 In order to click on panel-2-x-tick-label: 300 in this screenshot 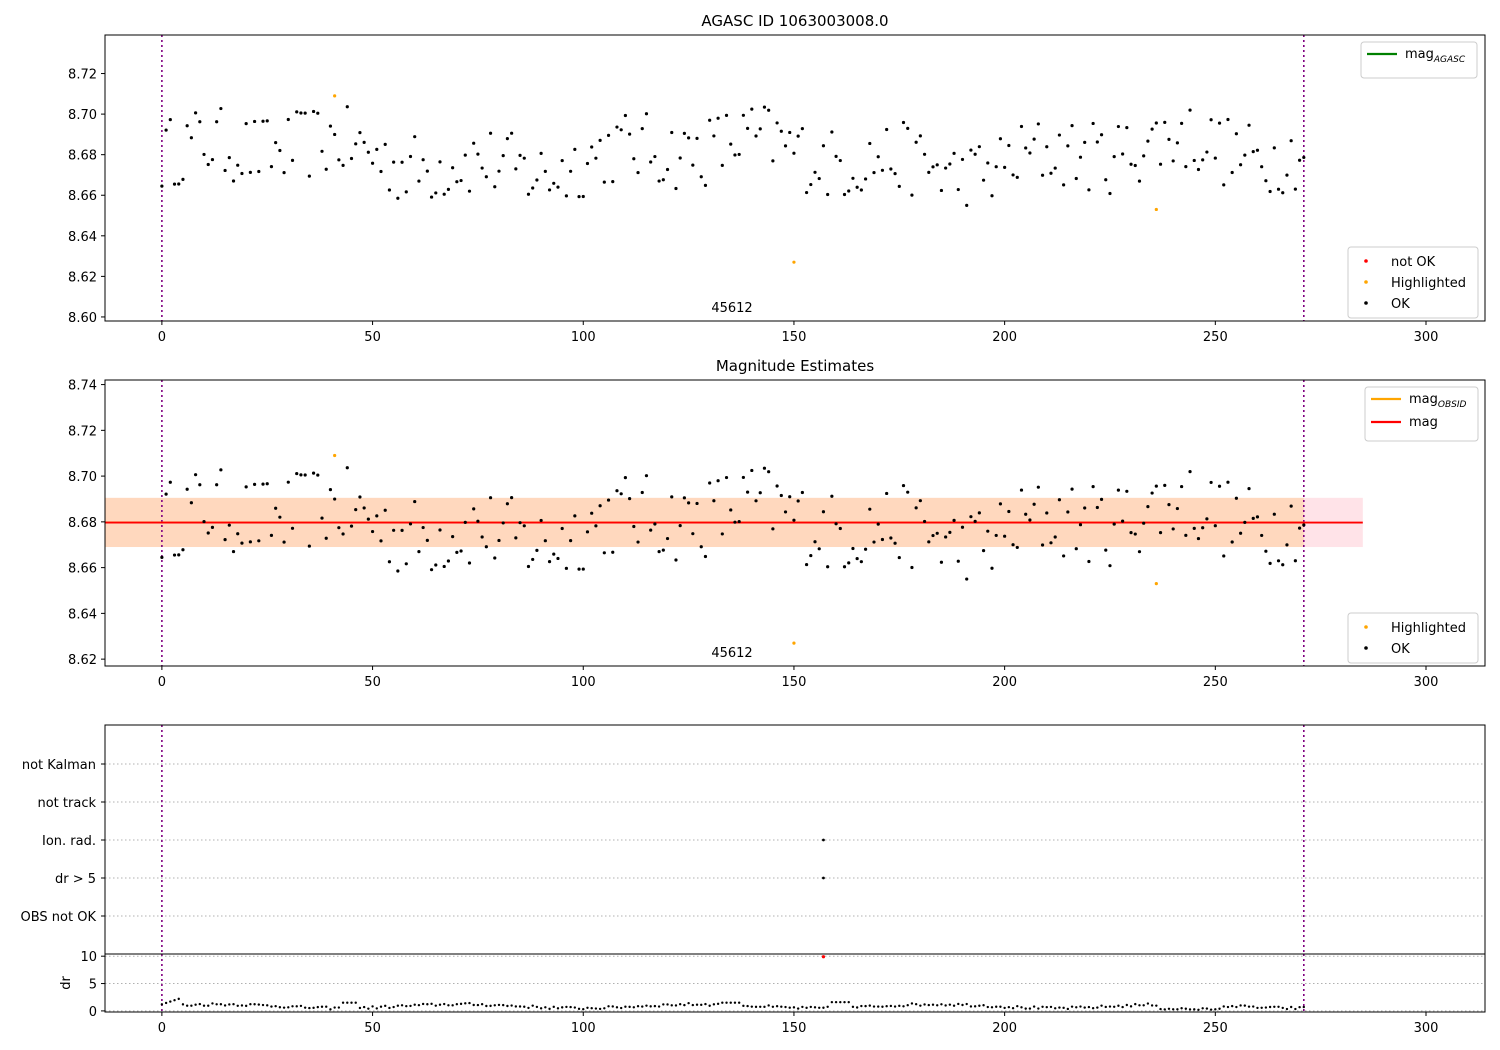, I will do `click(1426, 682)`.